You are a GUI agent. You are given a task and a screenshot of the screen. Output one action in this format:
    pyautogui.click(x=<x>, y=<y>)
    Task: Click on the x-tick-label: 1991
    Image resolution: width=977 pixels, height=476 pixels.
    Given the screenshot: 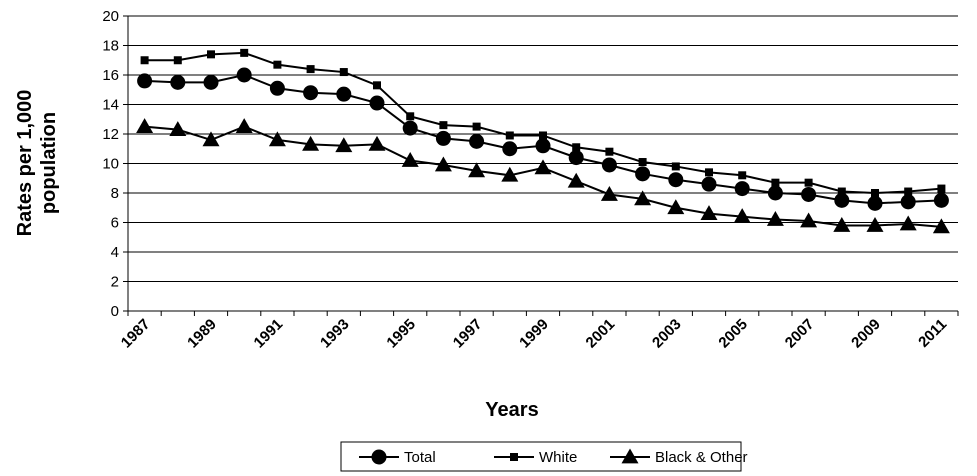 What is the action you would take?
    pyautogui.click(x=269, y=334)
    